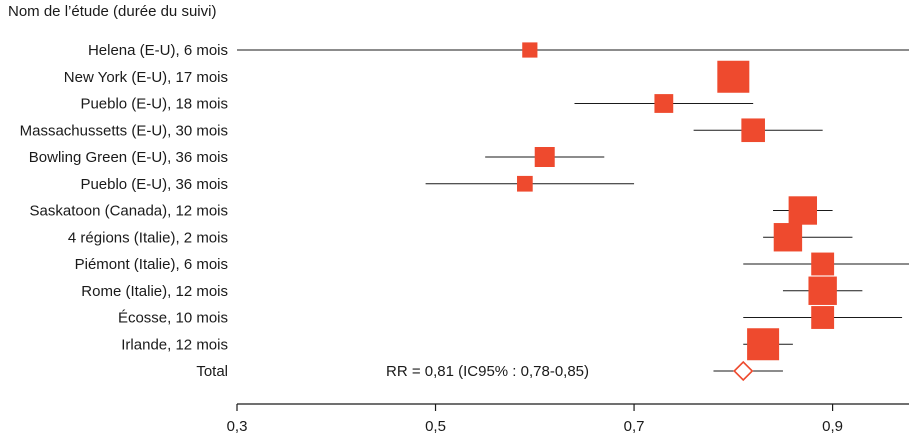 The height and width of the screenshot is (444, 909). I want to click on study-label: Rome (Italie), 12 mois, so click(154, 291).